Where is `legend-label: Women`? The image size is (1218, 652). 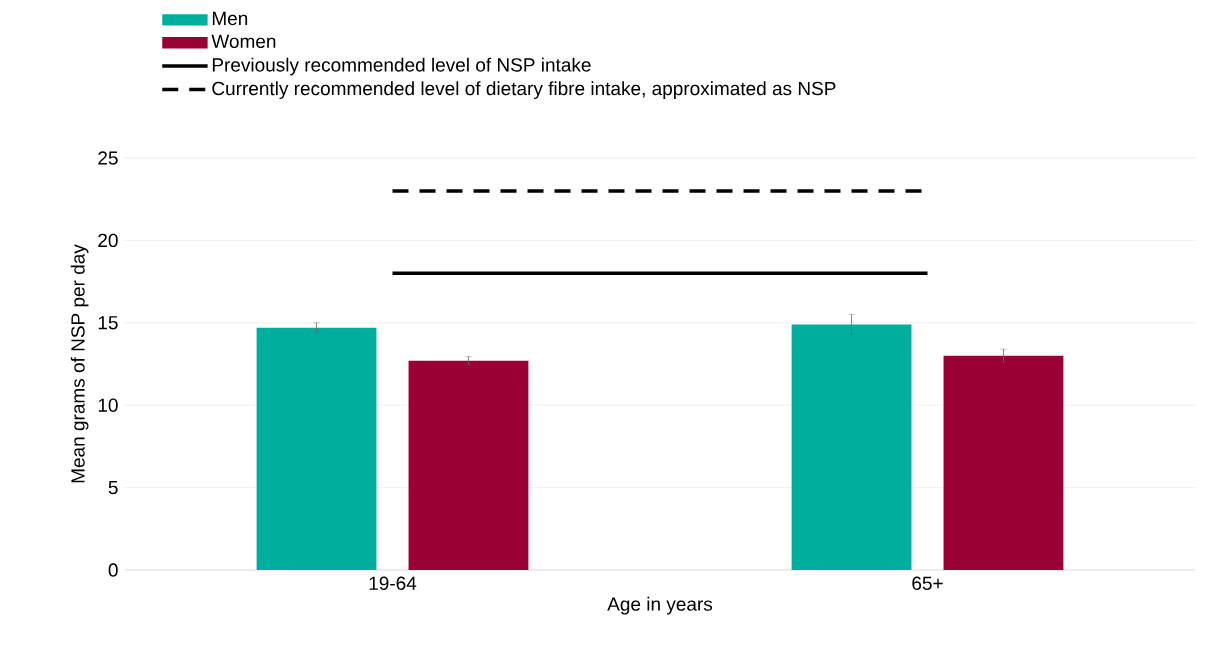
legend-label: Women is located at coordinates (243, 41).